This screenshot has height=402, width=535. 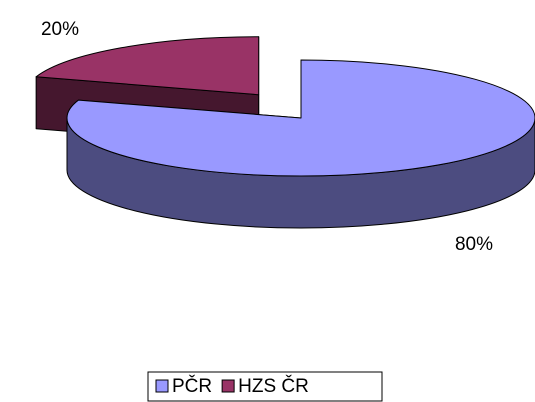 What do you see at coordinates (474, 244) in the screenshot?
I see `data-label: 80%` at bounding box center [474, 244].